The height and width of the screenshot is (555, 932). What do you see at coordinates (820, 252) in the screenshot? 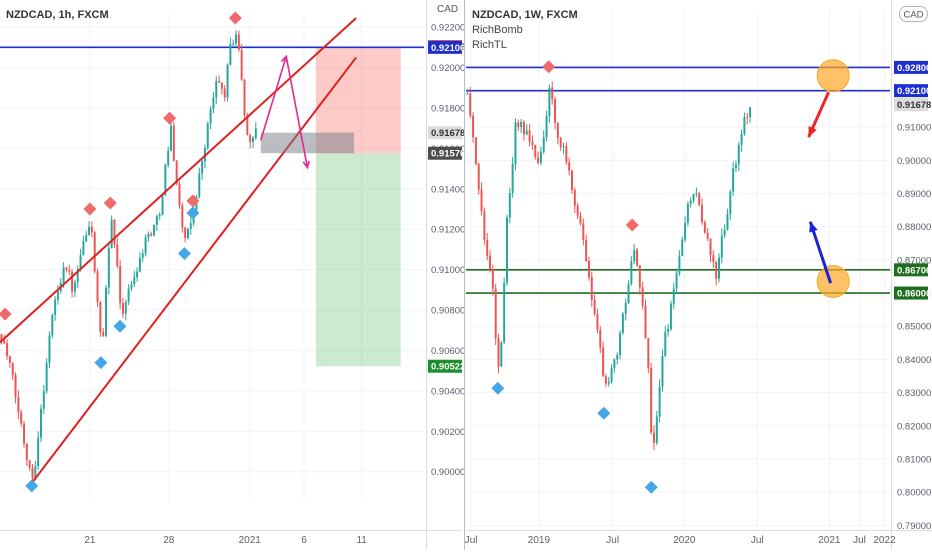
I see `direction-arrow` at bounding box center [820, 252].